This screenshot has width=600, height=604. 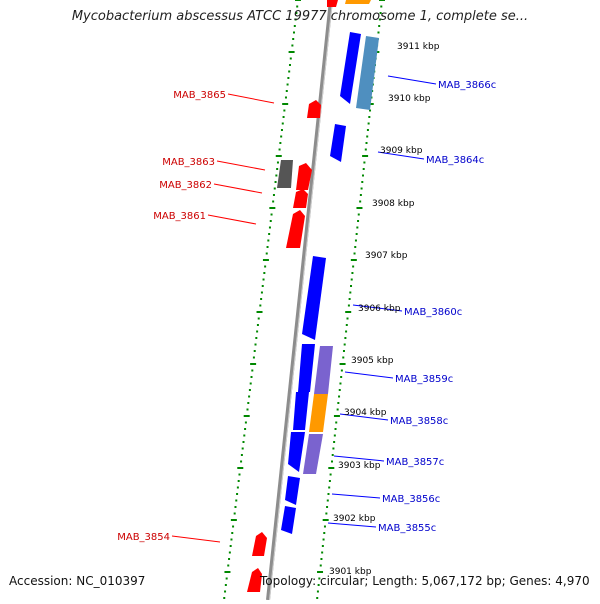 What do you see at coordinates (318, 413) in the screenshot?
I see `gene-mab-3858c-feature` at bounding box center [318, 413].